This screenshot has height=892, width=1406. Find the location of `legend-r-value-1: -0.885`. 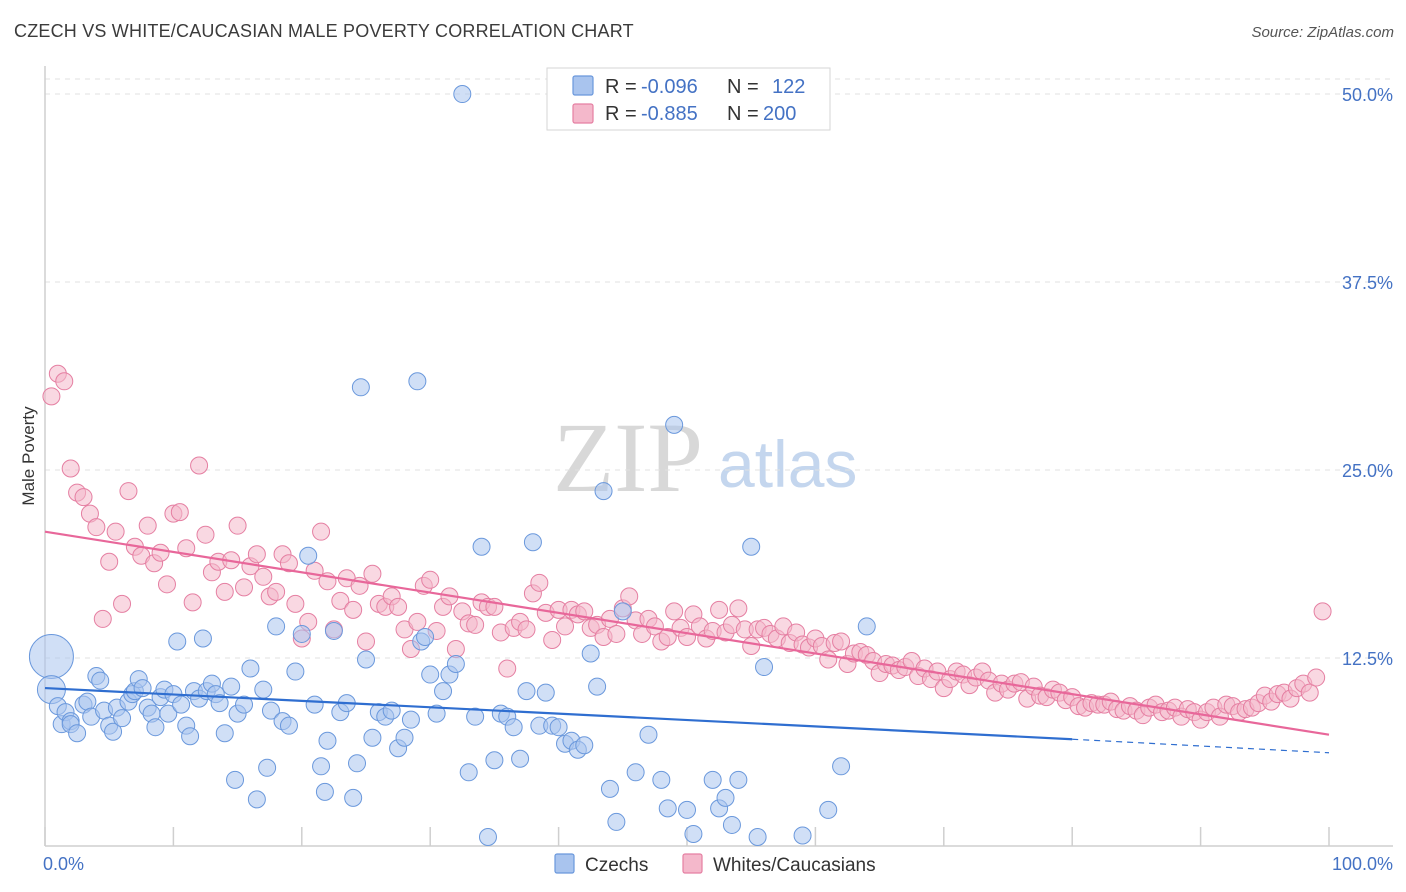

legend-r-value-1: -0.885 is located at coordinates (669, 114).